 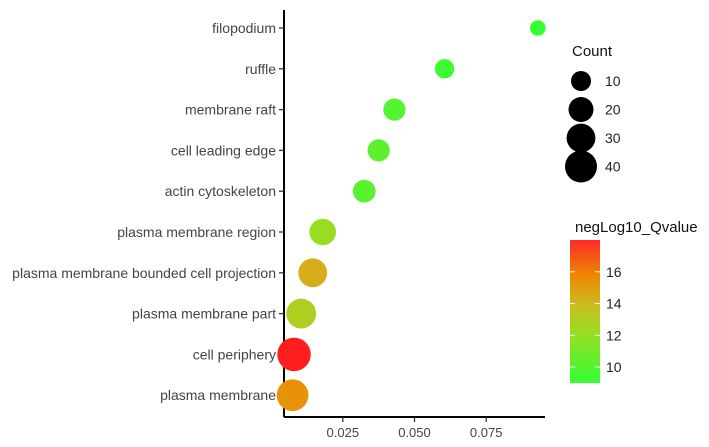 I want to click on y-tick-label: ruffle, so click(x=260, y=69).